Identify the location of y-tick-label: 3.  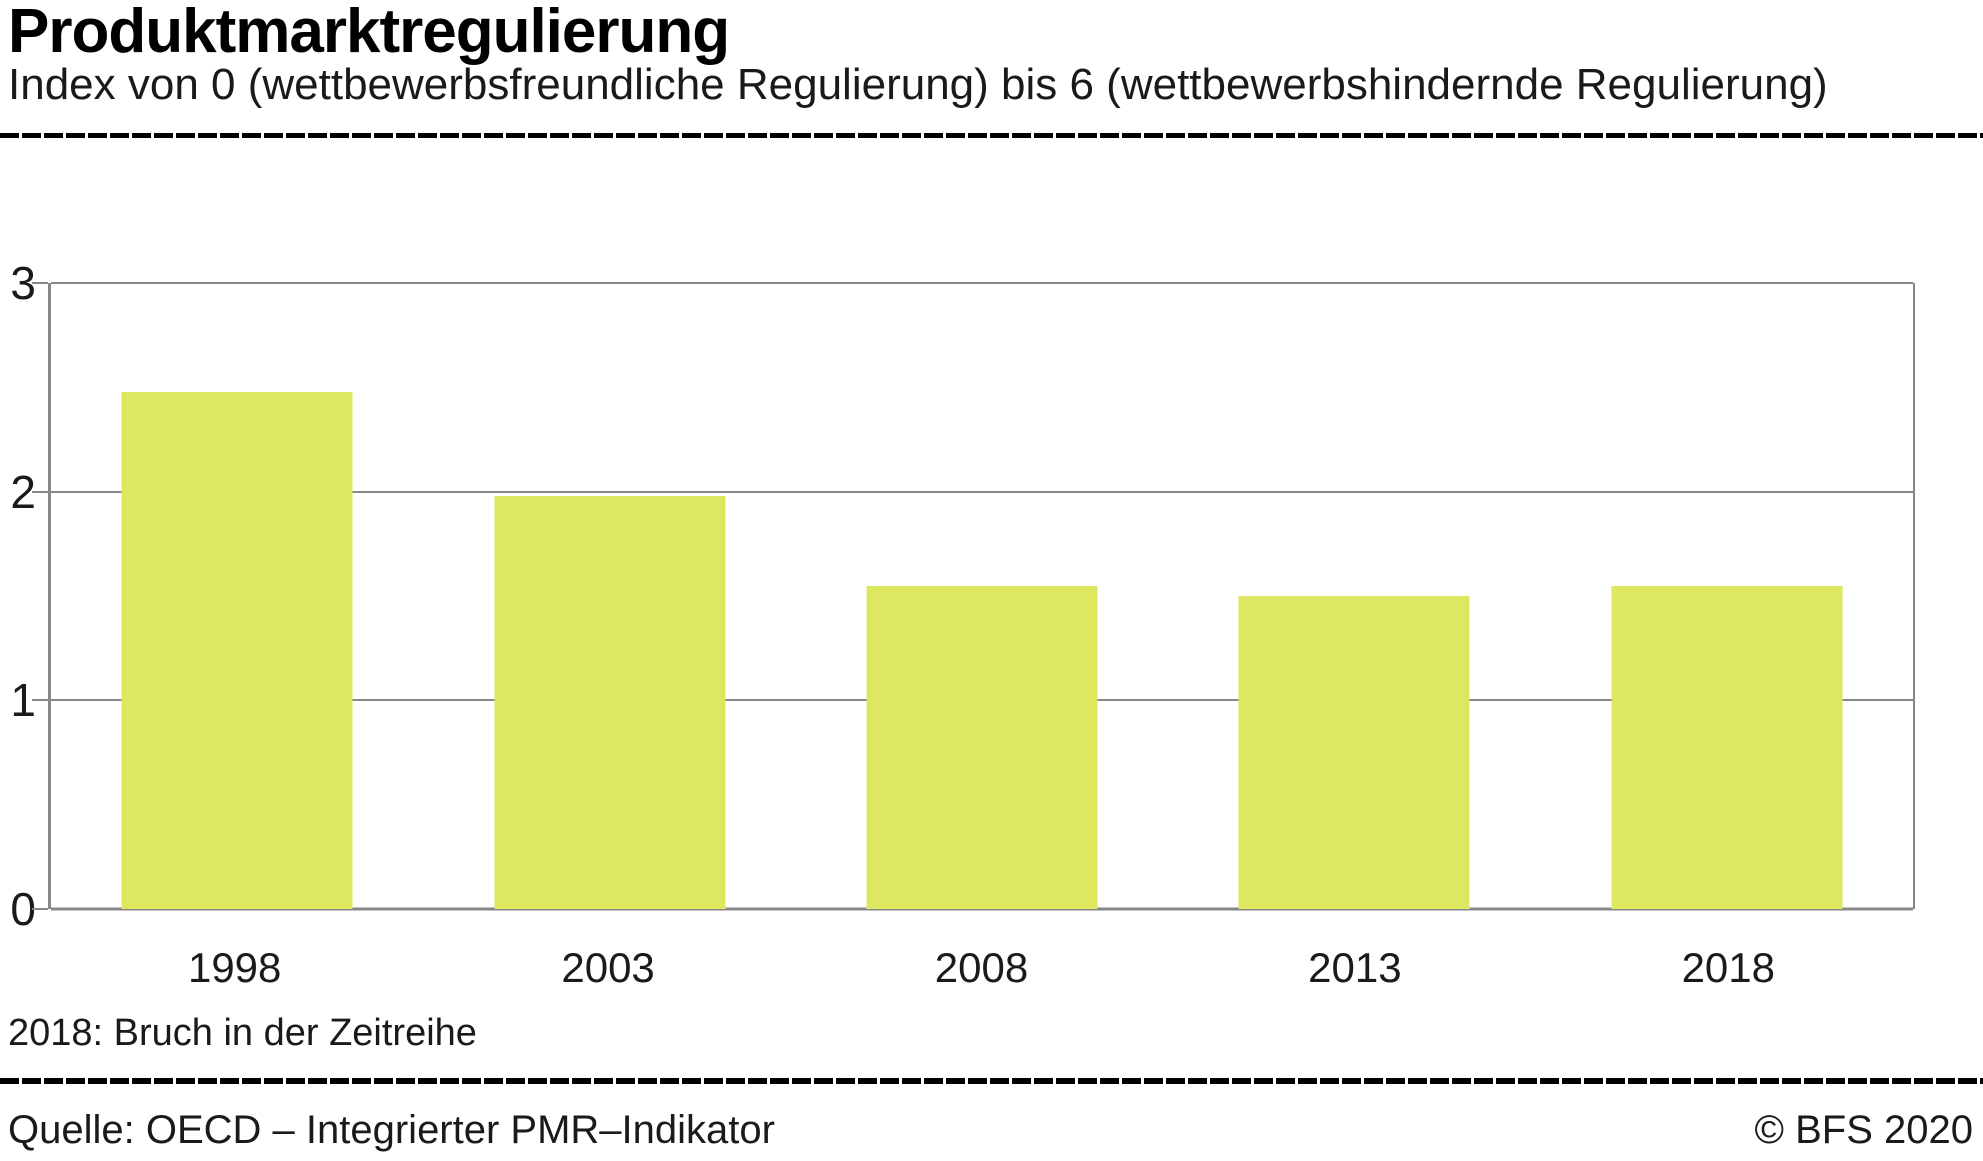
(23, 283).